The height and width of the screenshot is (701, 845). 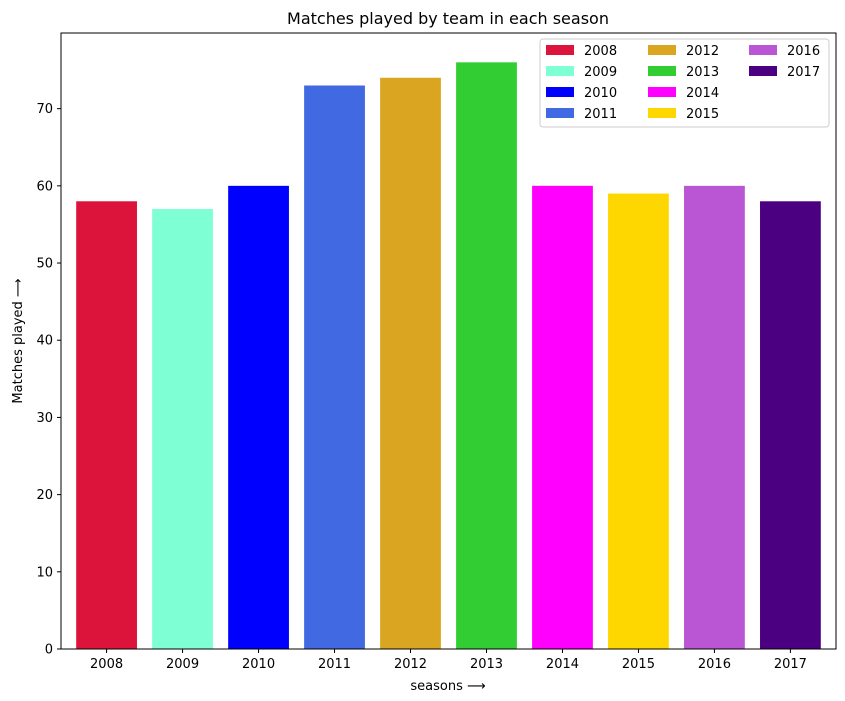 I want to click on legend-swatch-2014, so click(x=662, y=92).